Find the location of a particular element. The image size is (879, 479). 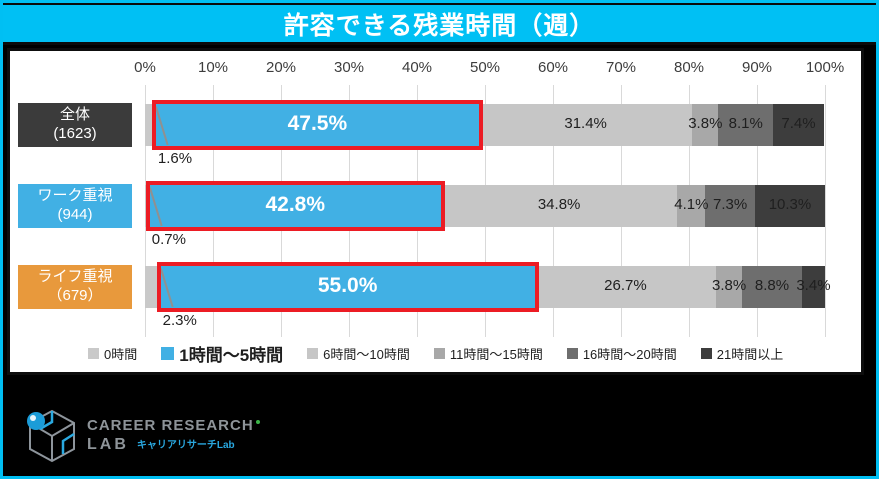

legend-item: 11時間～15時間 is located at coordinates (488, 353).